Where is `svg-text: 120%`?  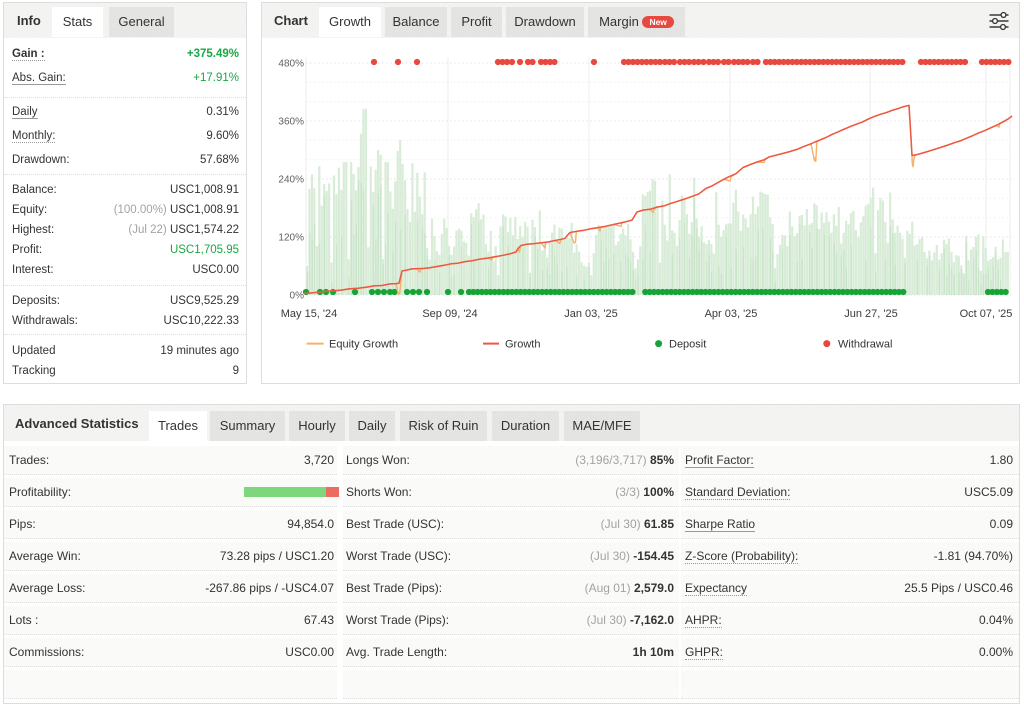
svg-text: 120% is located at coordinates (291, 238).